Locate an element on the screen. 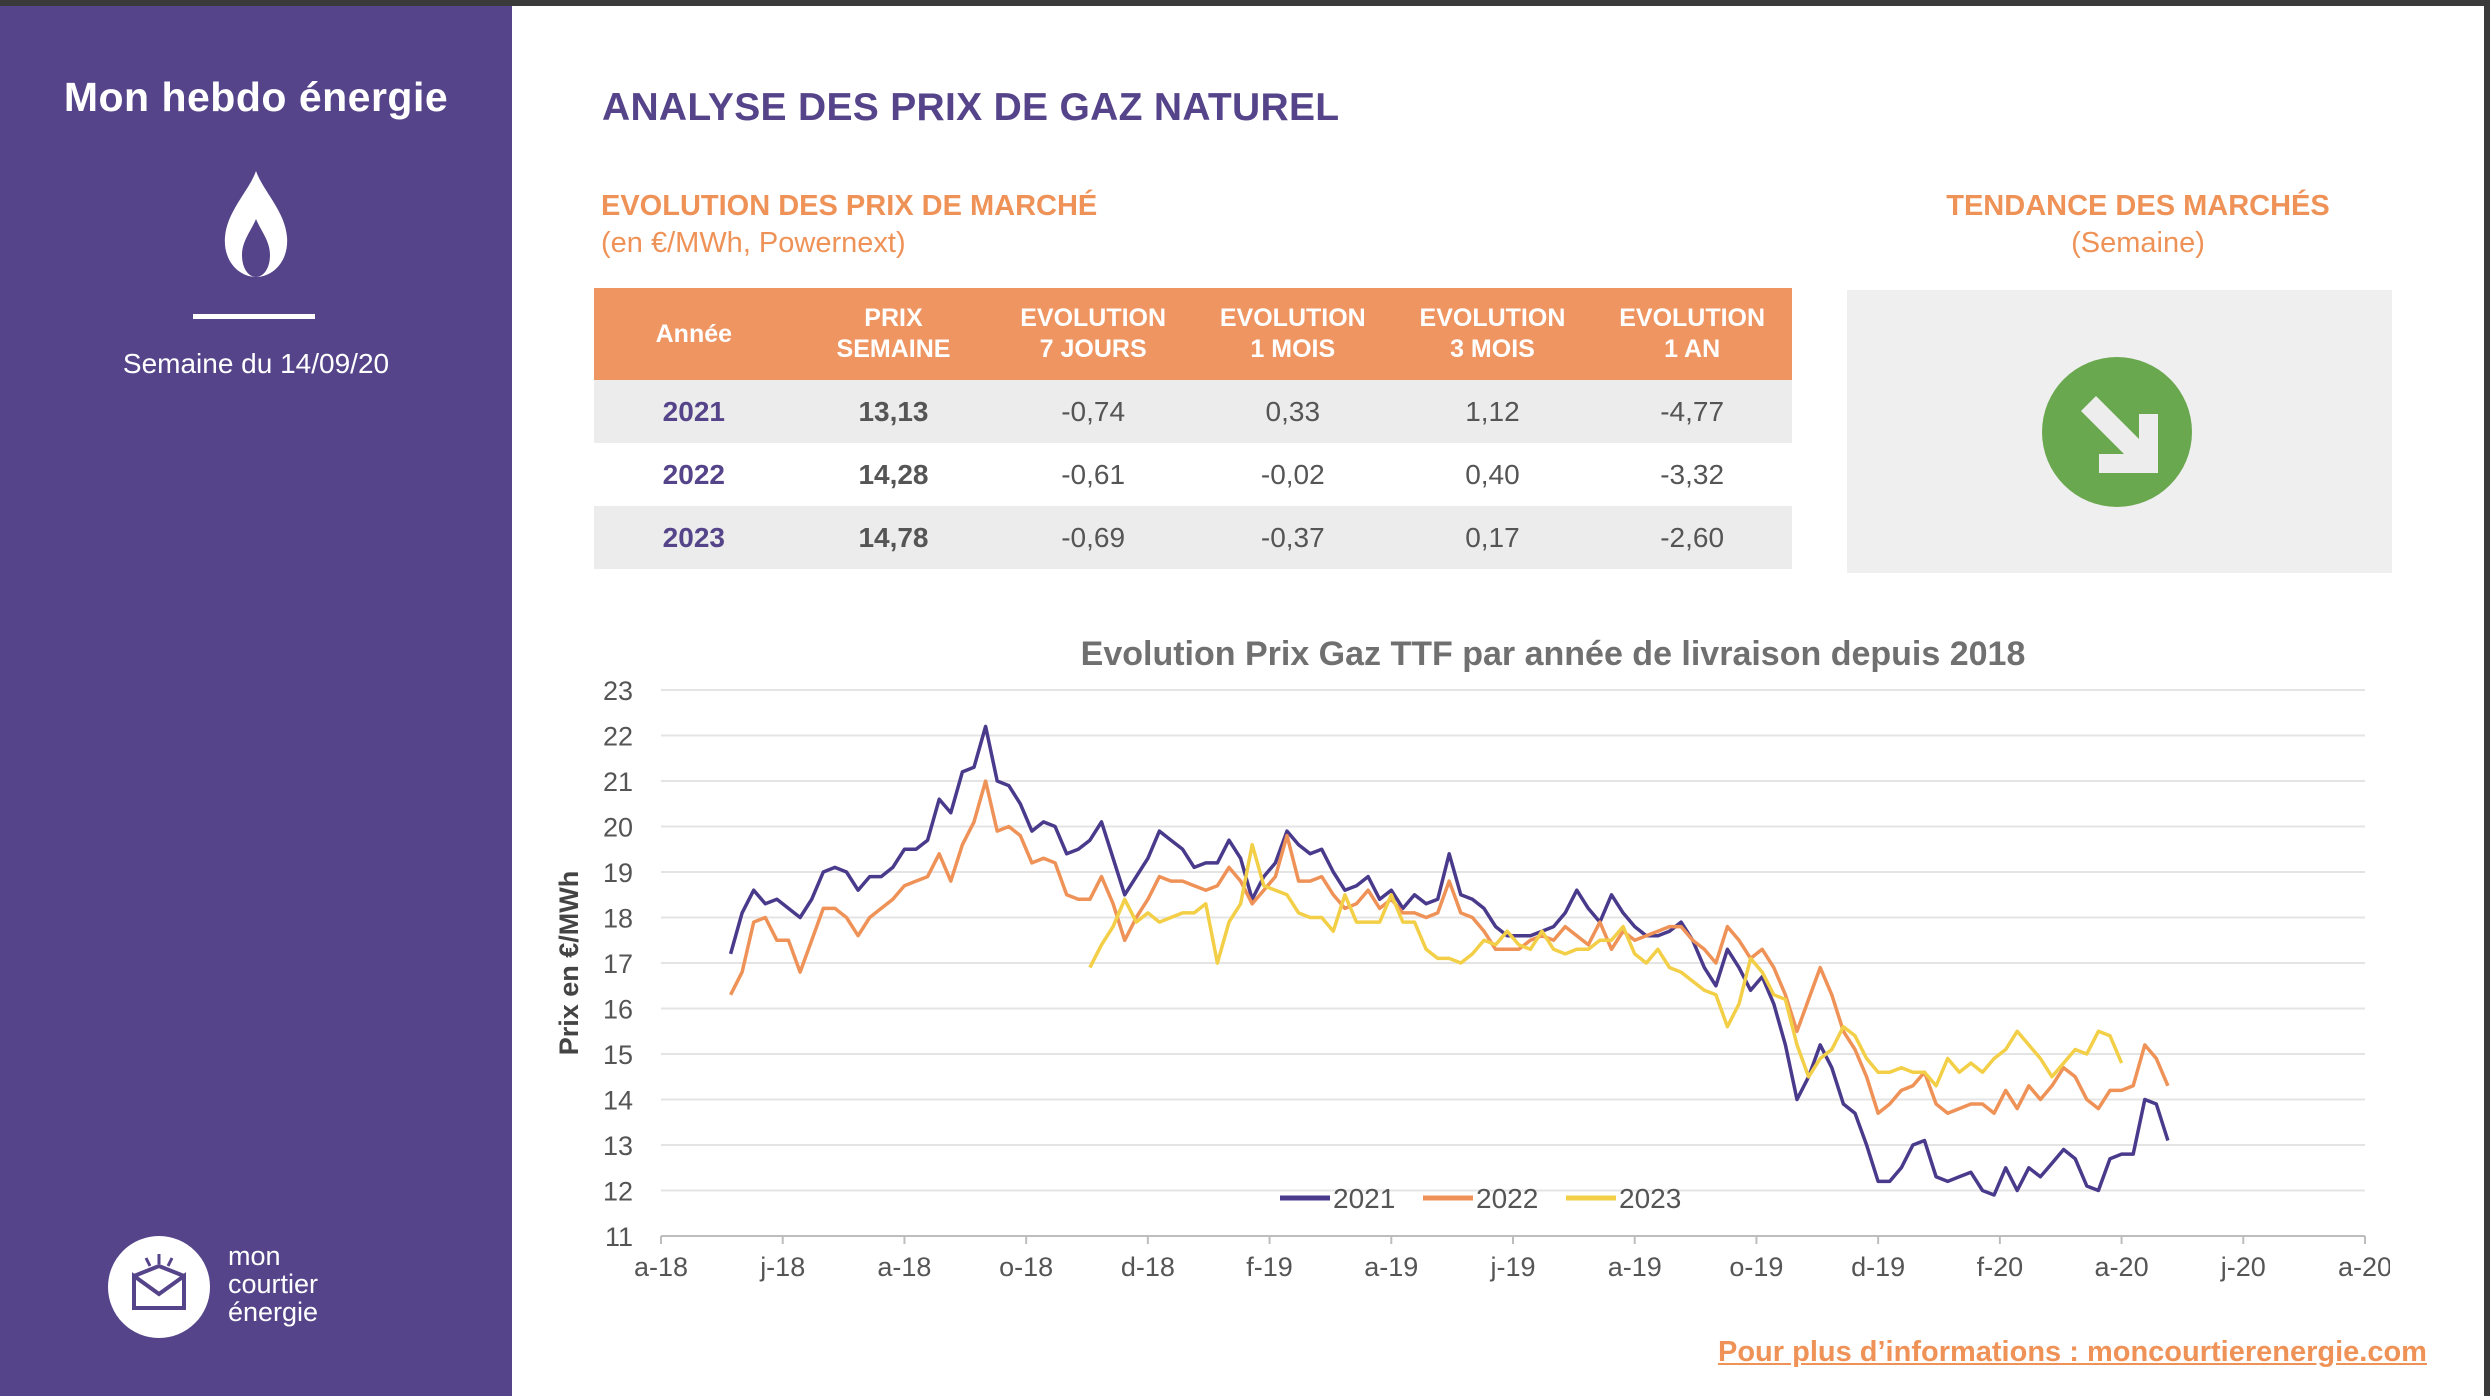 The width and height of the screenshot is (2490, 1396). cell-price: 14,78 is located at coordinates (893, 537).